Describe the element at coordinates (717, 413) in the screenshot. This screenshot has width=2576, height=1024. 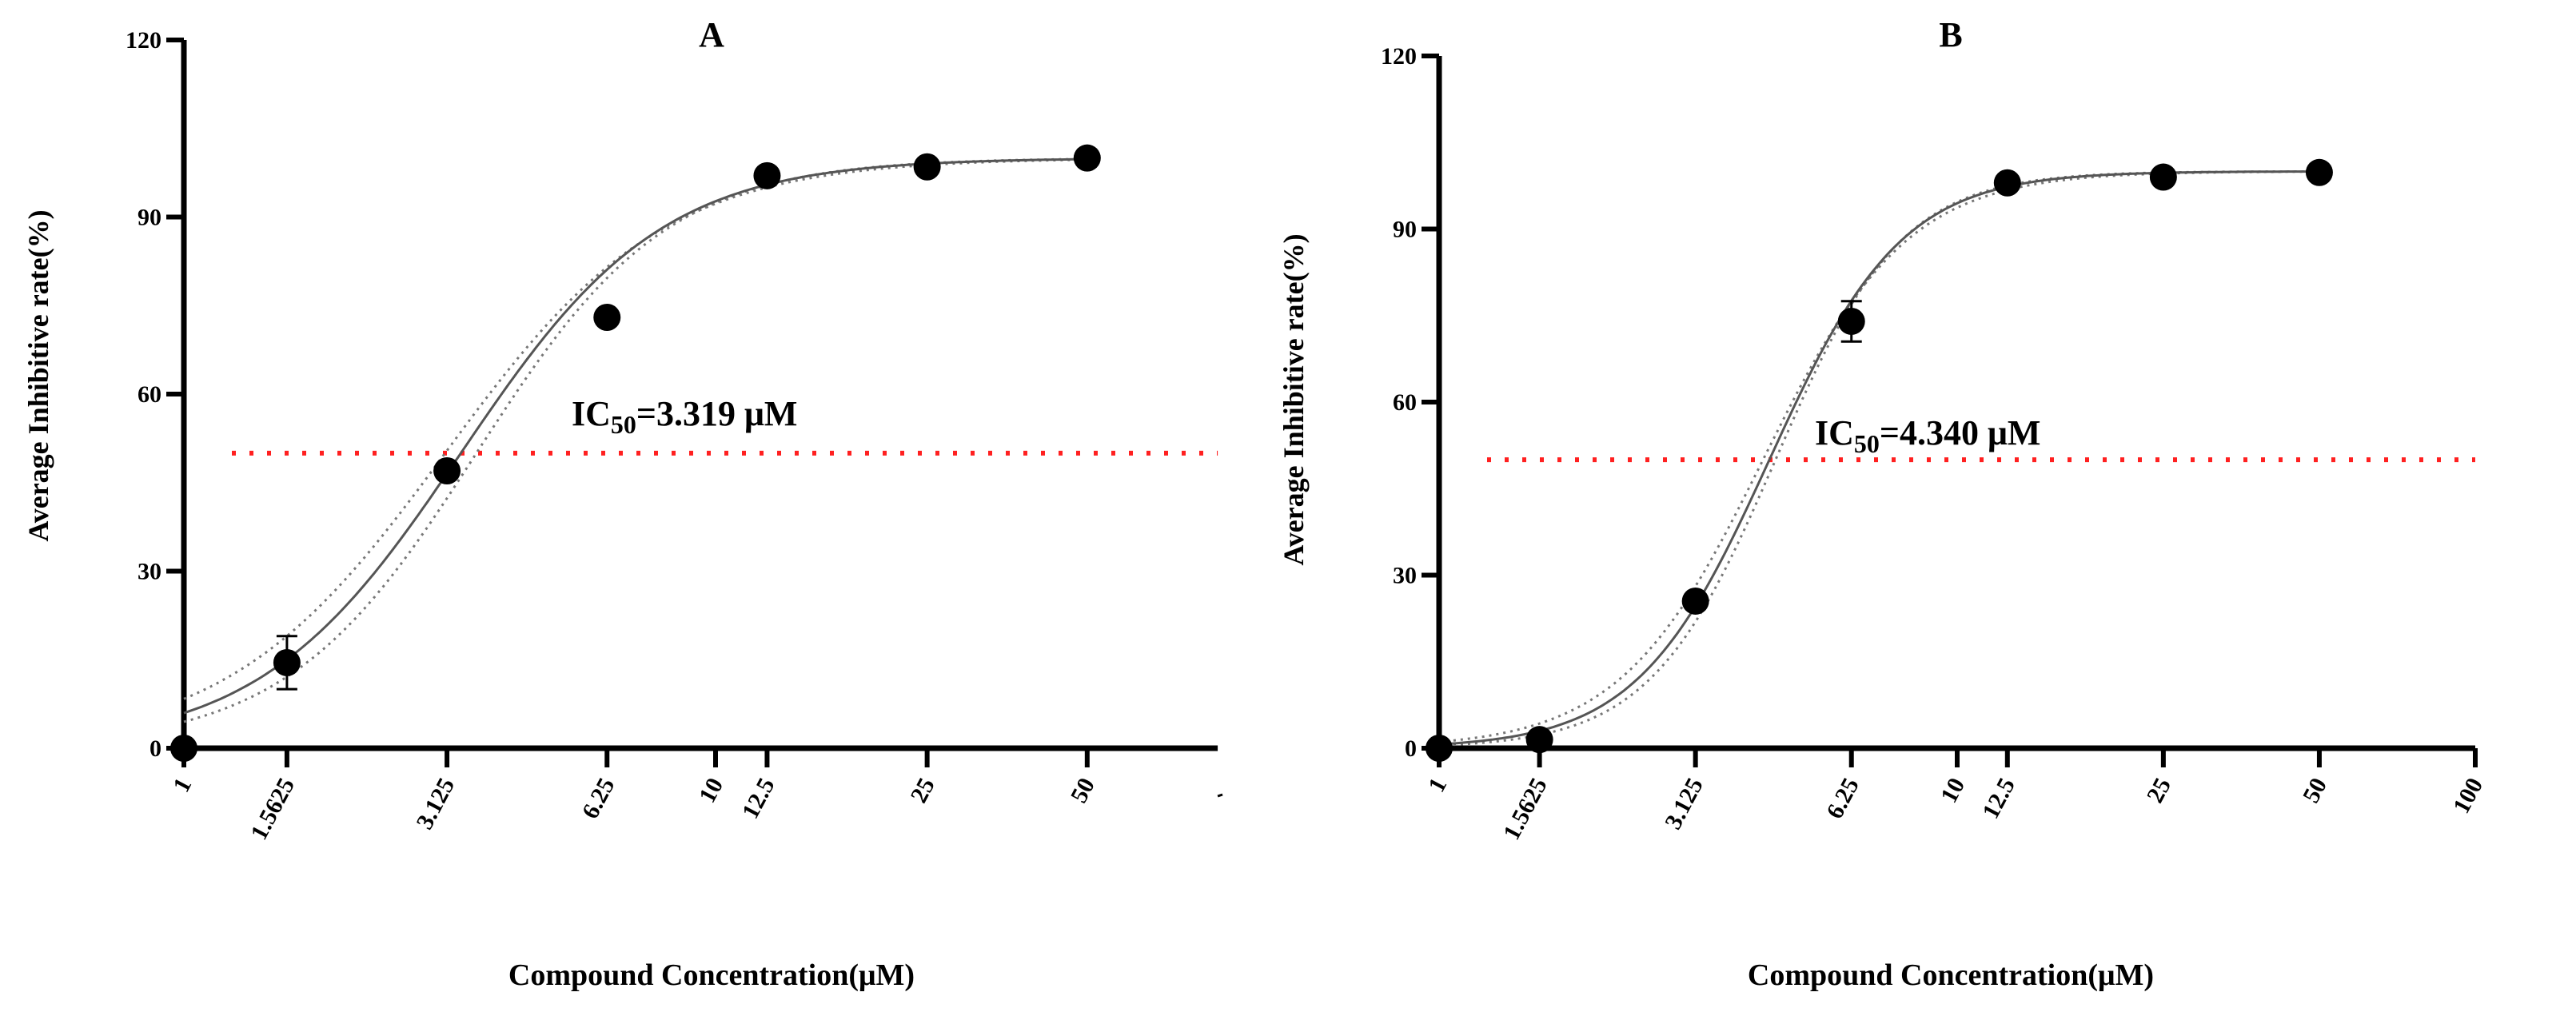
I see `ic50-value: =3.319 μM` at that location.